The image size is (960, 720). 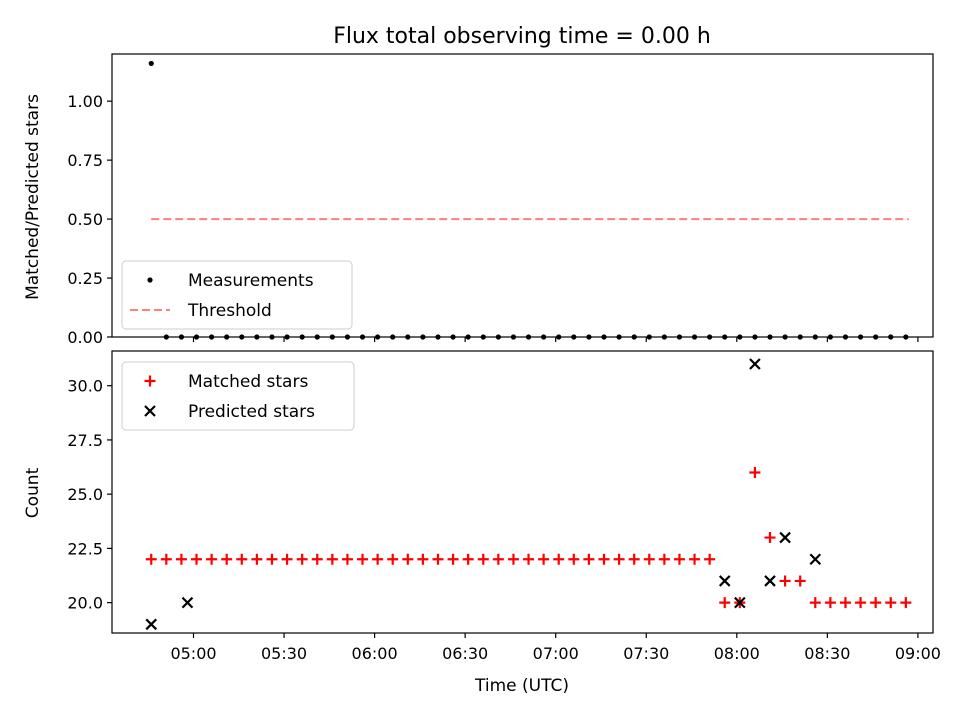 I want to click on bottom-y-axis-label: Count, so click(x=33, y=492).